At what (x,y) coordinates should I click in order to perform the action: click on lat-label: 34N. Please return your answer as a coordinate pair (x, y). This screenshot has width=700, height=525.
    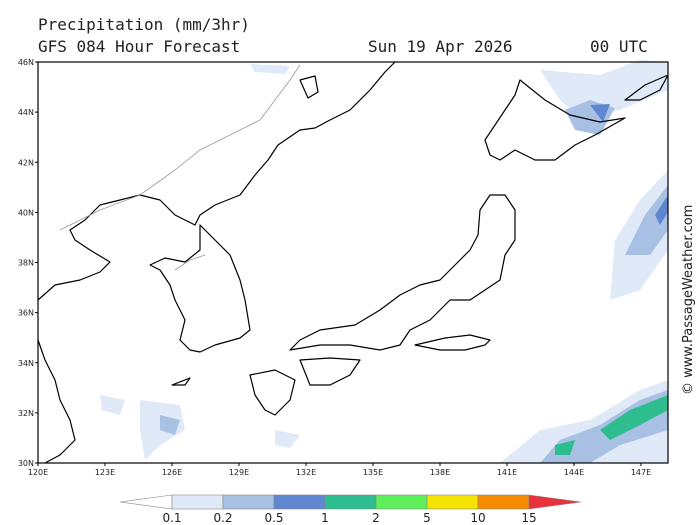
    Looking at the image, I should click on (26, 363).